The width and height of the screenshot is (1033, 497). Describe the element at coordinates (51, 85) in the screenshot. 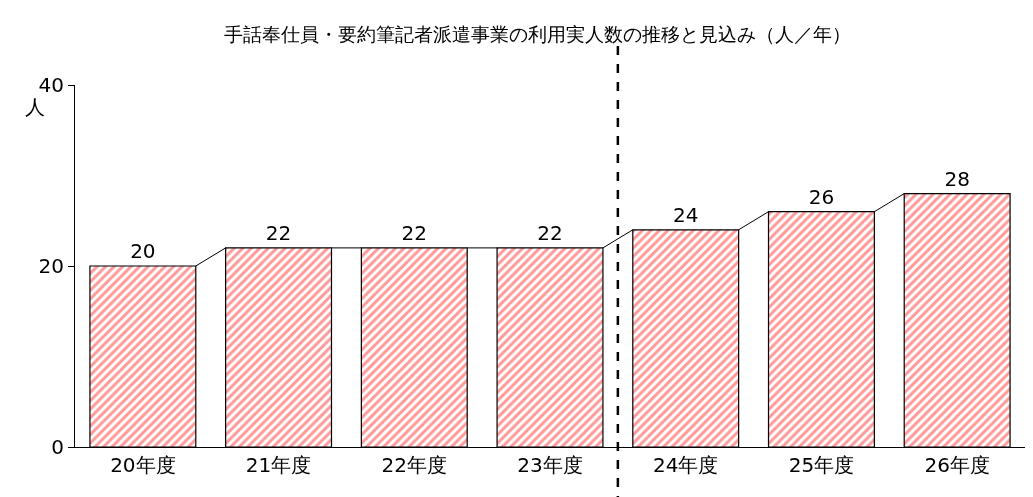

I see `y-tick-label: 40` at that location.